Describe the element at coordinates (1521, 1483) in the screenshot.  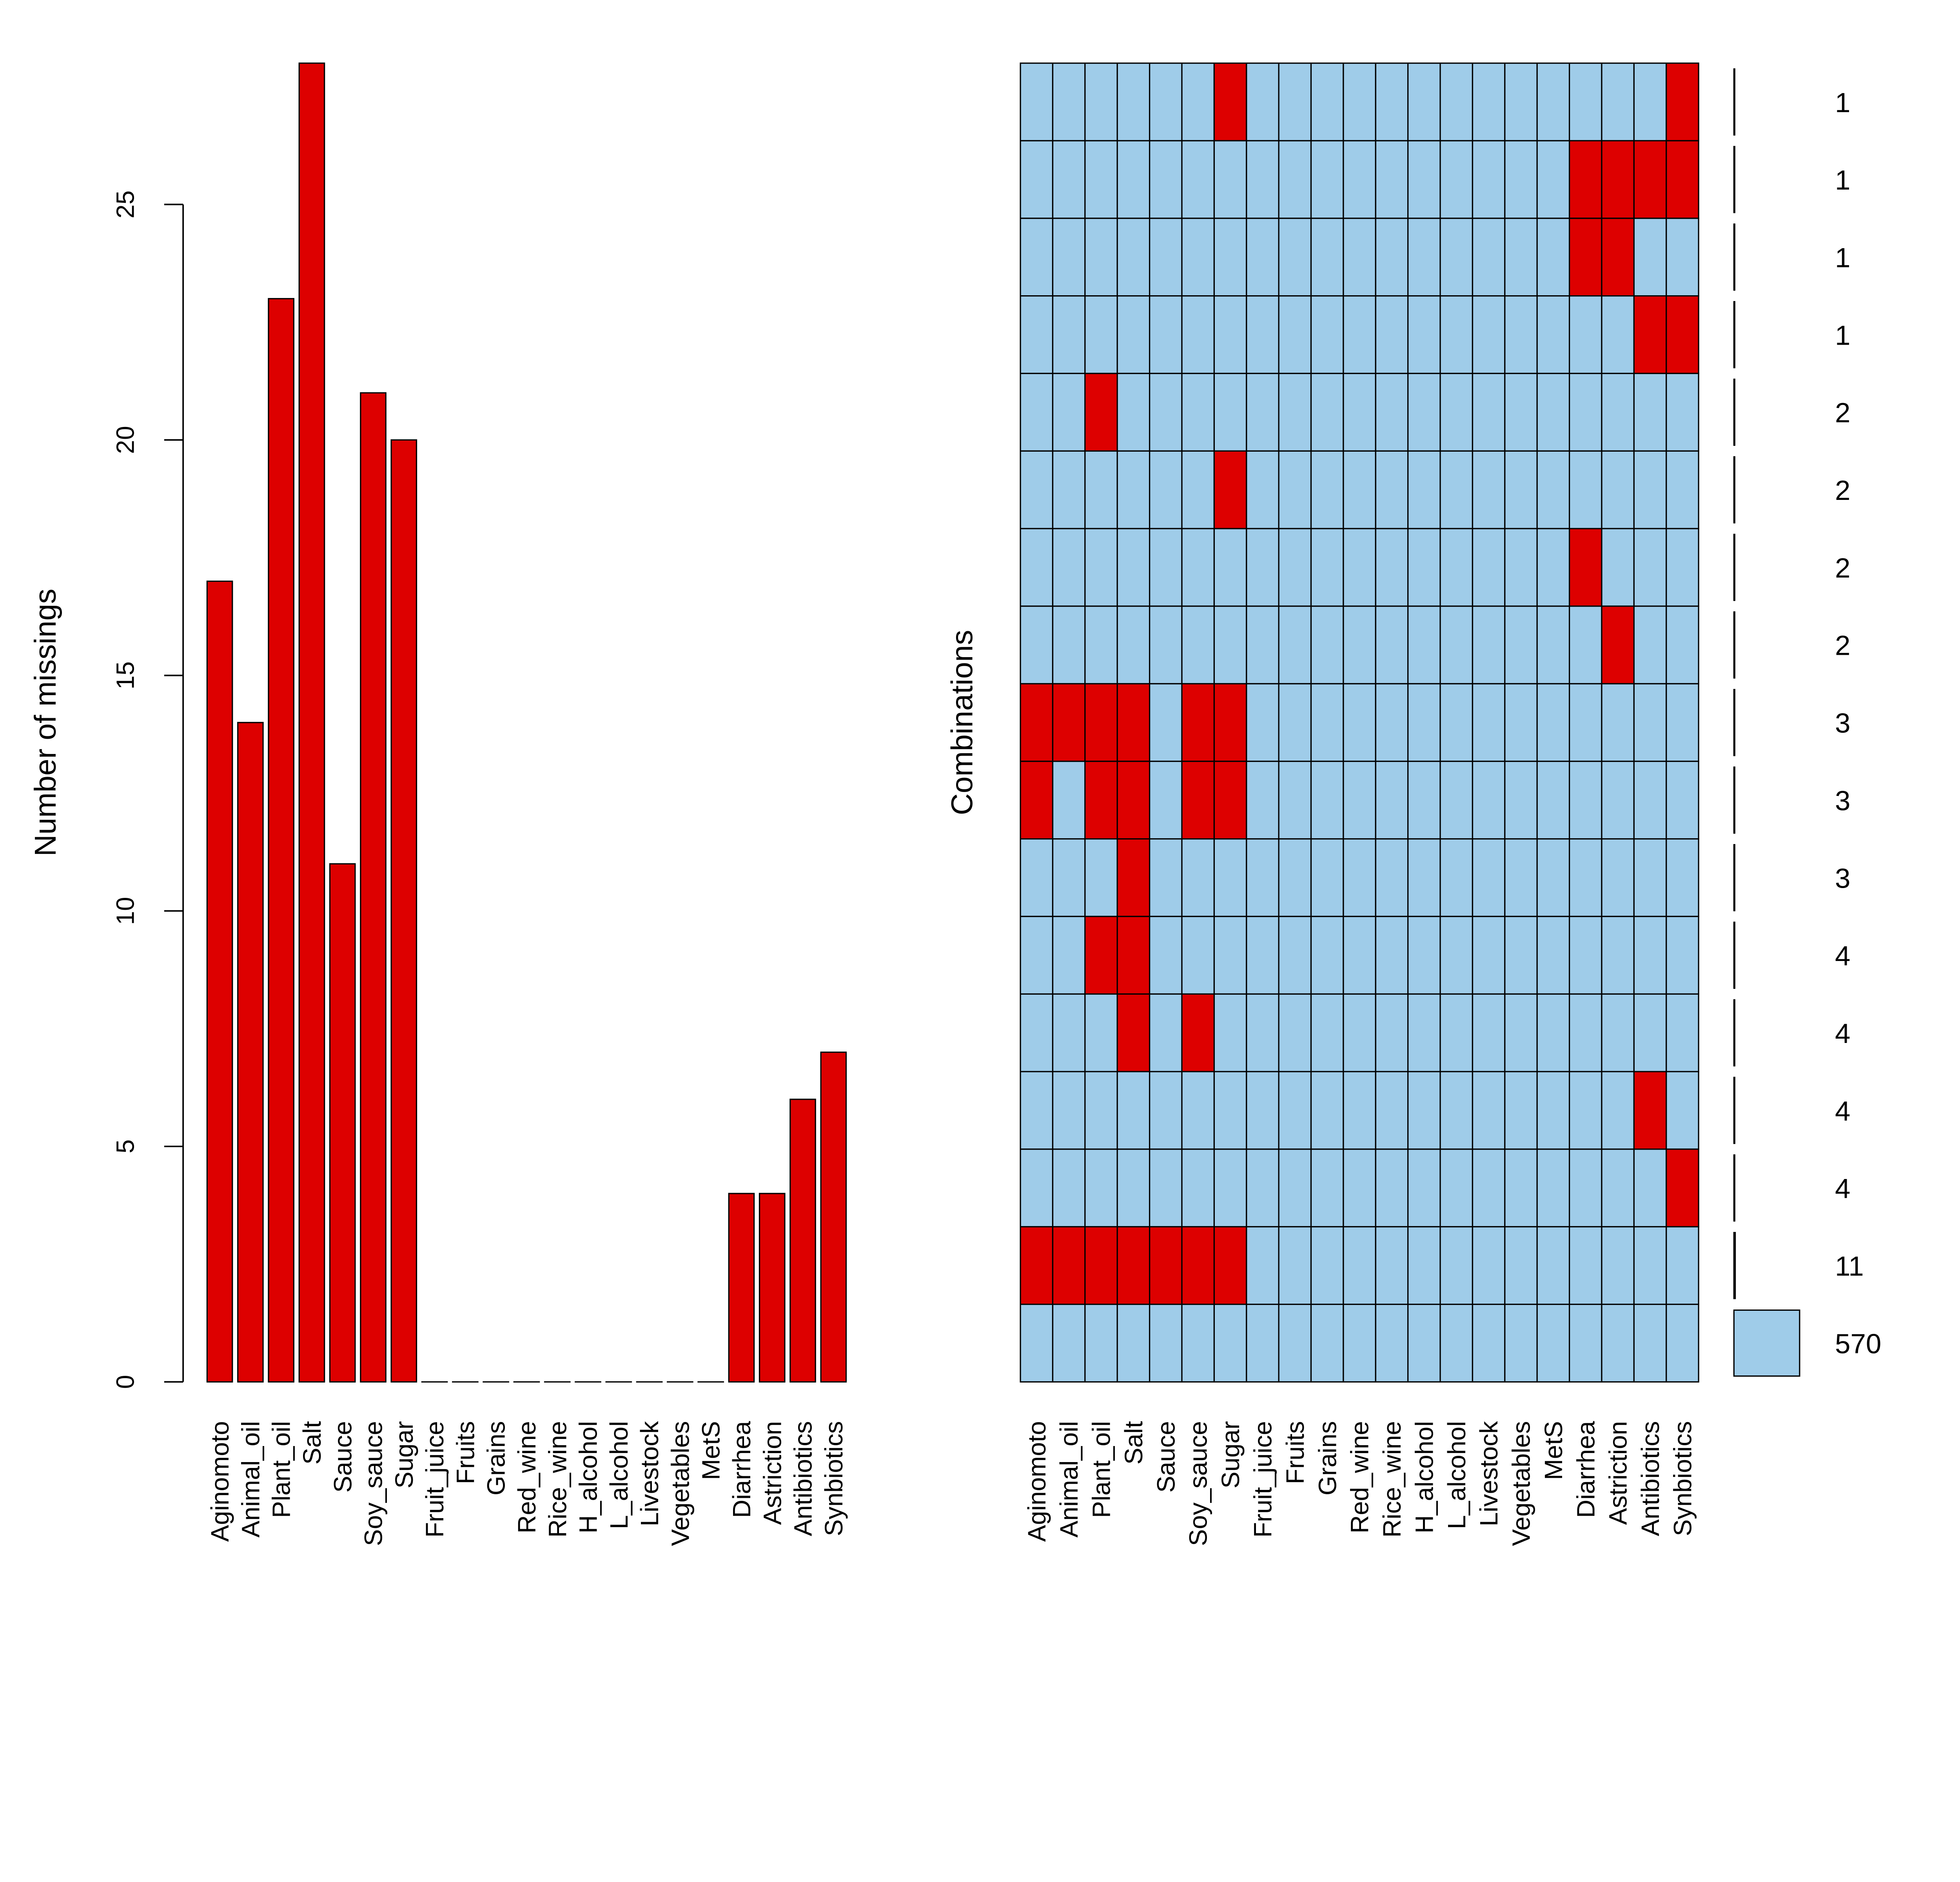
I see `x-tick-label: Vegetables` at that location.